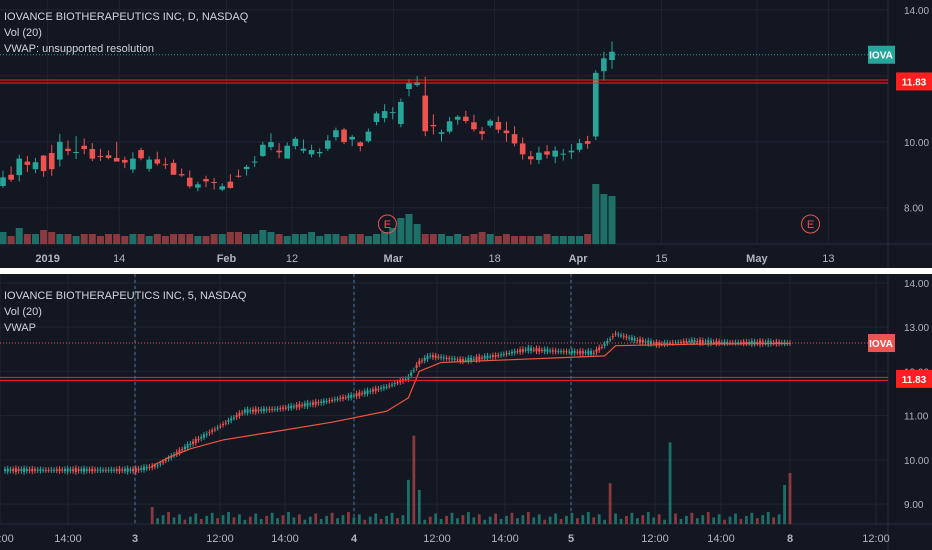  I want to click on level-tag, so click(914, 378).